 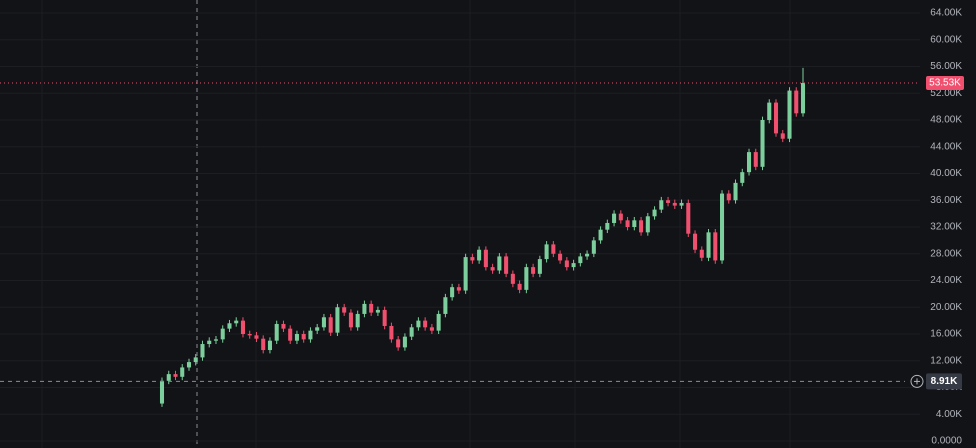 I want to click on last-price-box, so click(x=945, y=83).